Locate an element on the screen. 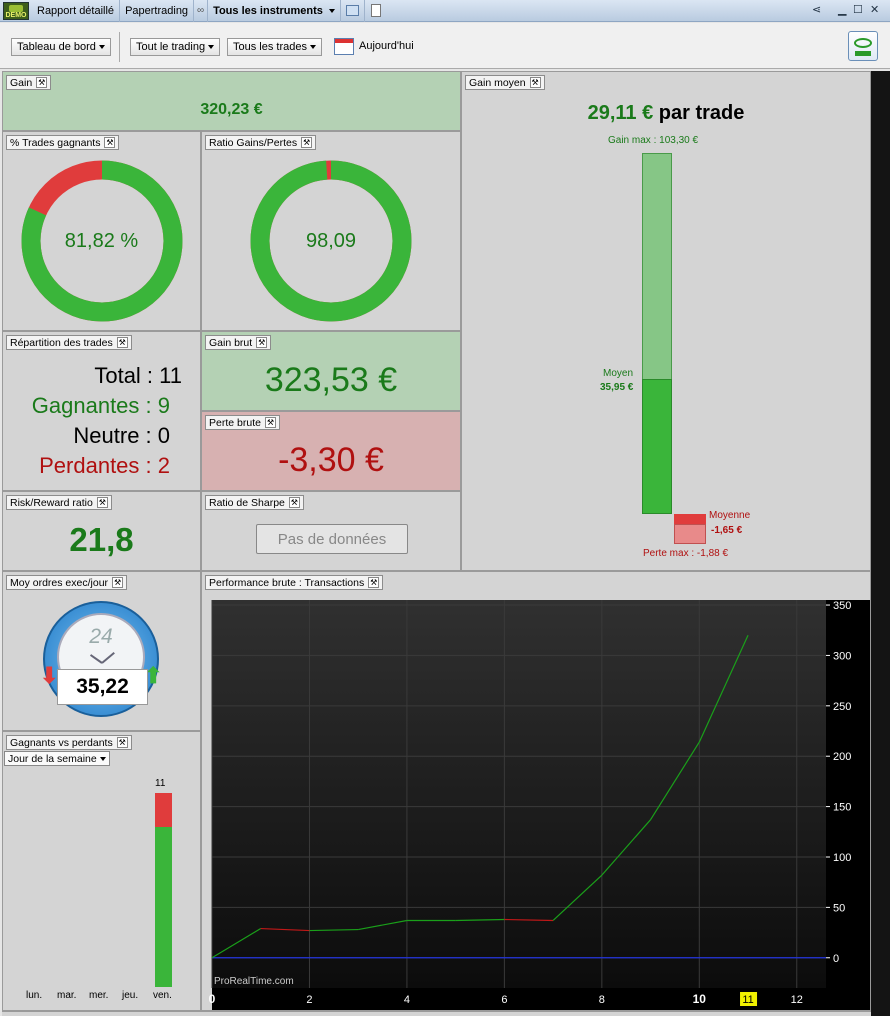 The height and width of the screenshot is (1016, 890). risk-reward-title: Risk/Reward ratio ⚒ is located at coordinates (59, 502).